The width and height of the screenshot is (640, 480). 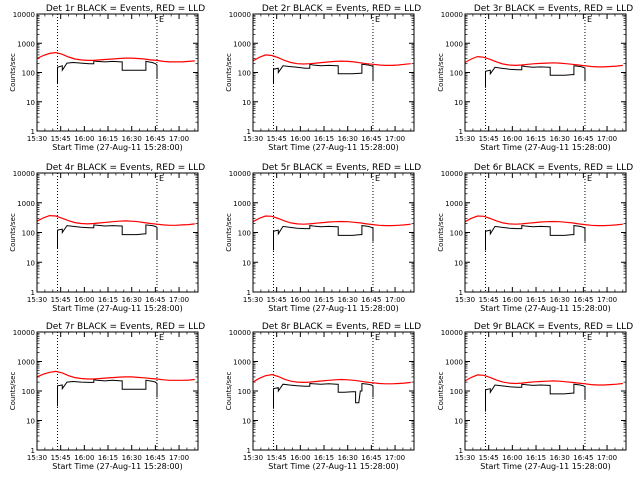 What do you see at coordinates (341, 168) in the screenshot?
I see `panel-title: Det 5r BLACK = Events, RED = LLD` at bounding box center [341, 168].